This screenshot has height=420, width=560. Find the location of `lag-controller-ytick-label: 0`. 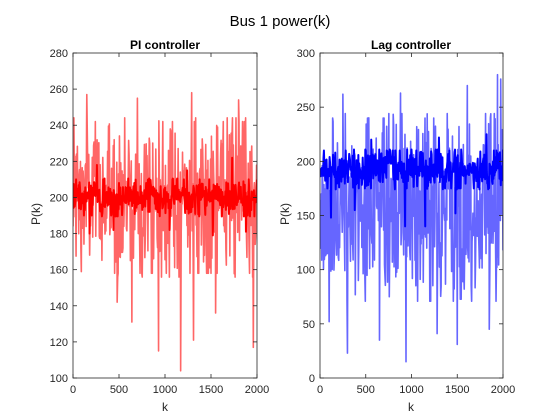

lag-controller-ytick-label: 0 is located at coordinates (312, 379).